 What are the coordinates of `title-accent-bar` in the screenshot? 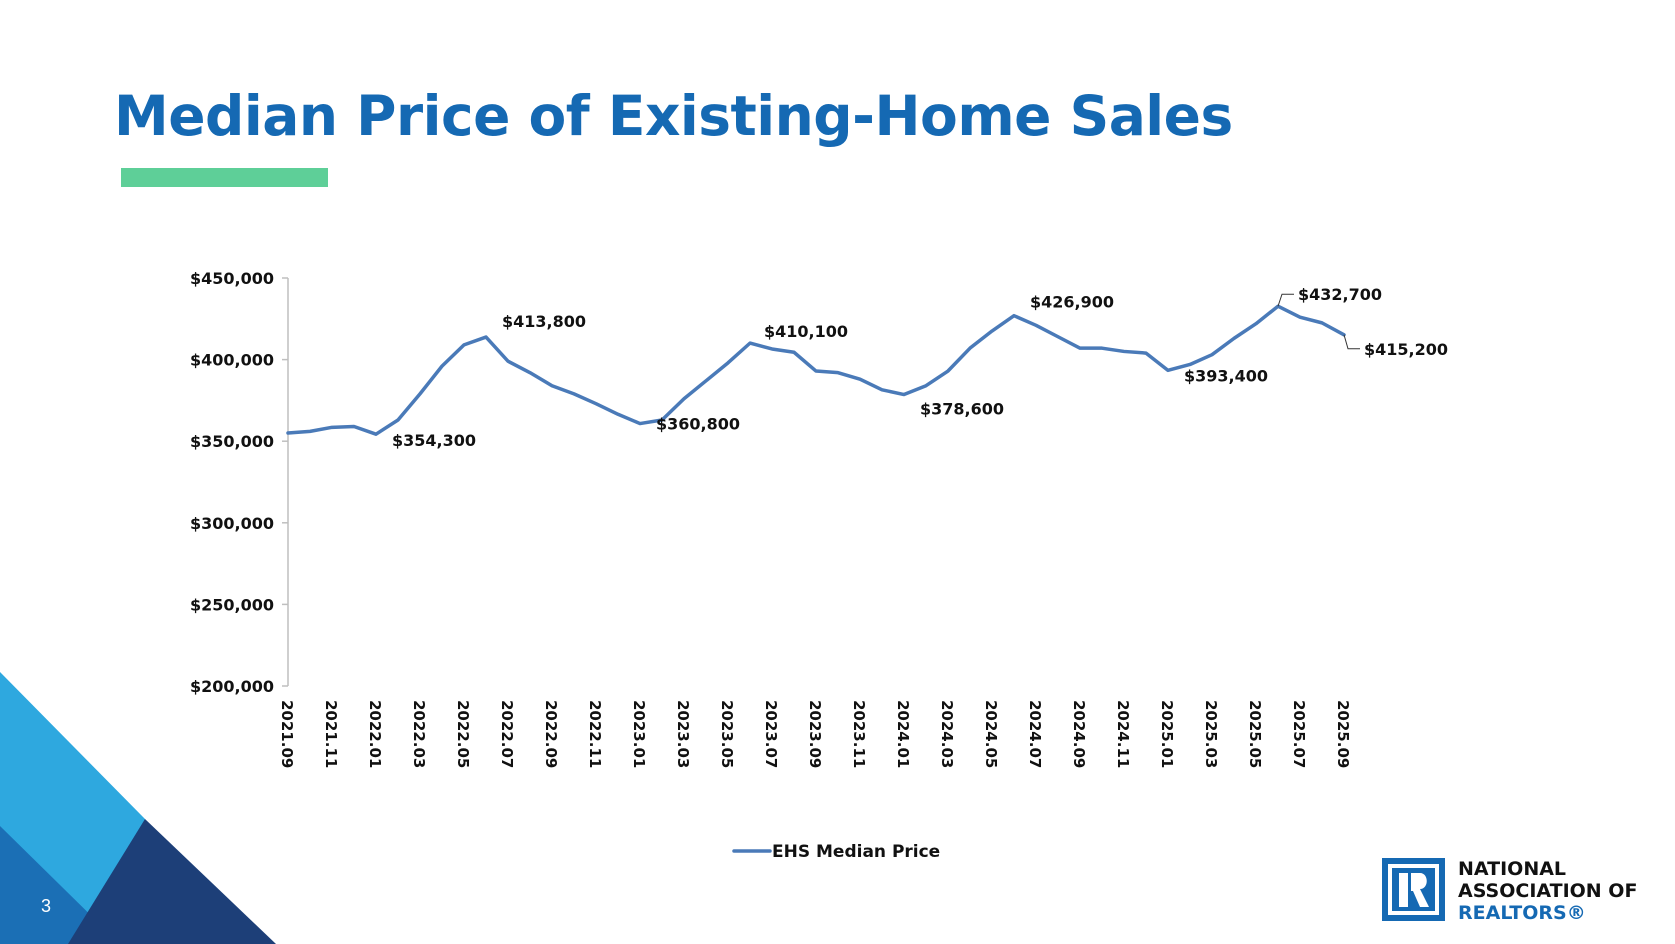 It's located at (224, 177).